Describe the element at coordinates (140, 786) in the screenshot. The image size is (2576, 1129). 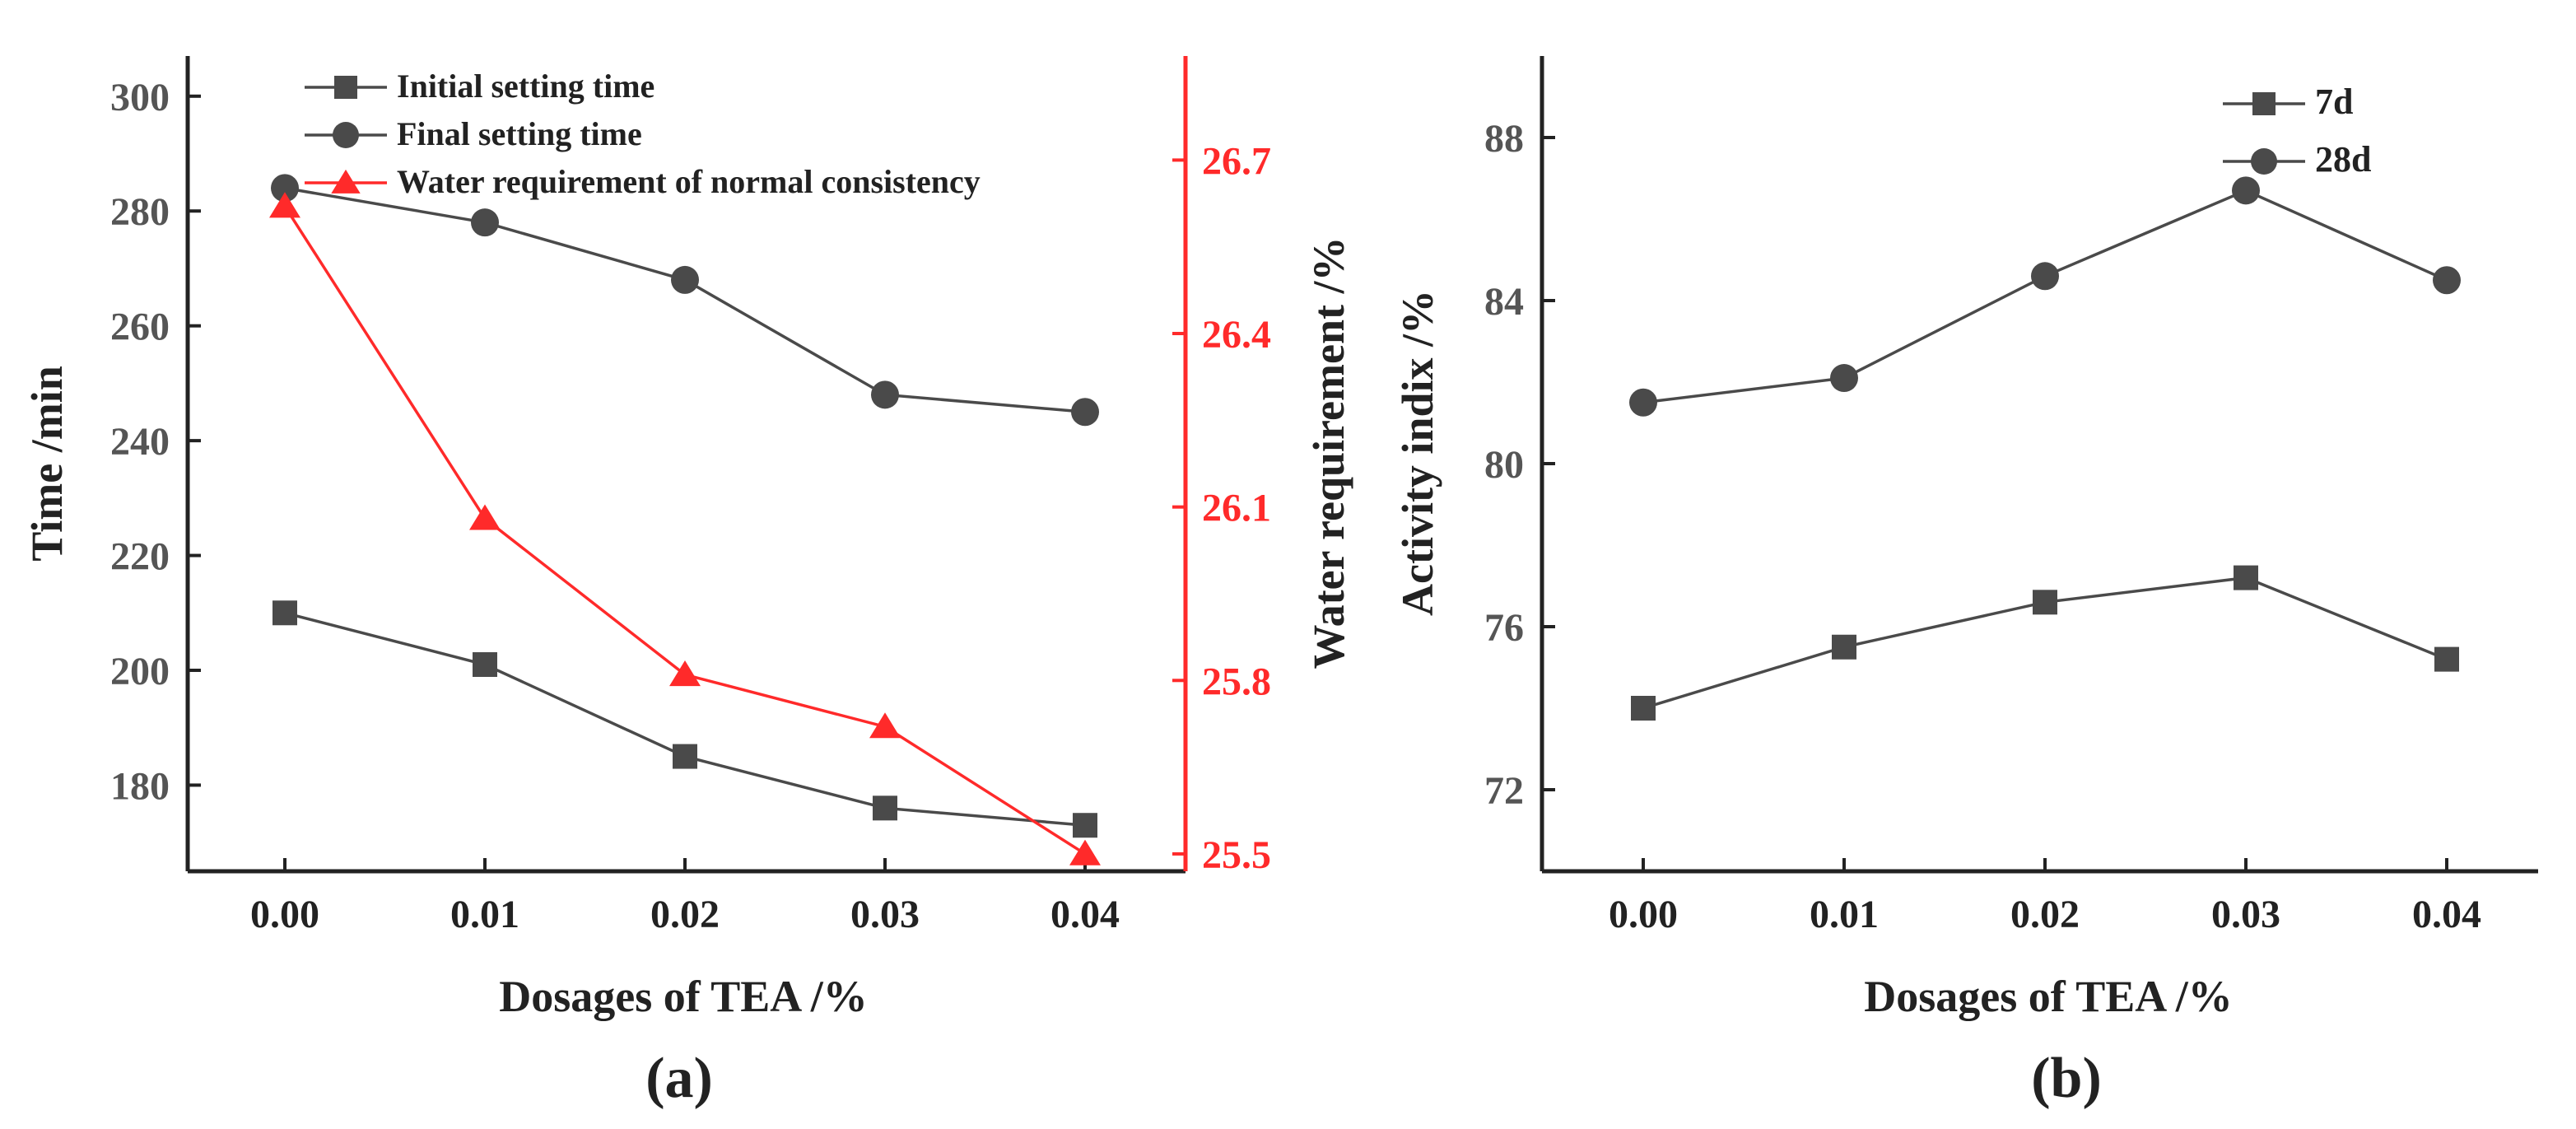
I see `y-tick-label: 180` at that location.